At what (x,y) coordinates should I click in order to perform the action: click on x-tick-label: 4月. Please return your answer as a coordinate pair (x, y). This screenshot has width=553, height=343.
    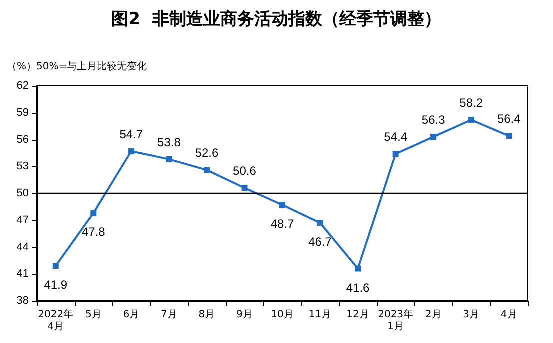
    Looking at the image, I should click on (509, 315).